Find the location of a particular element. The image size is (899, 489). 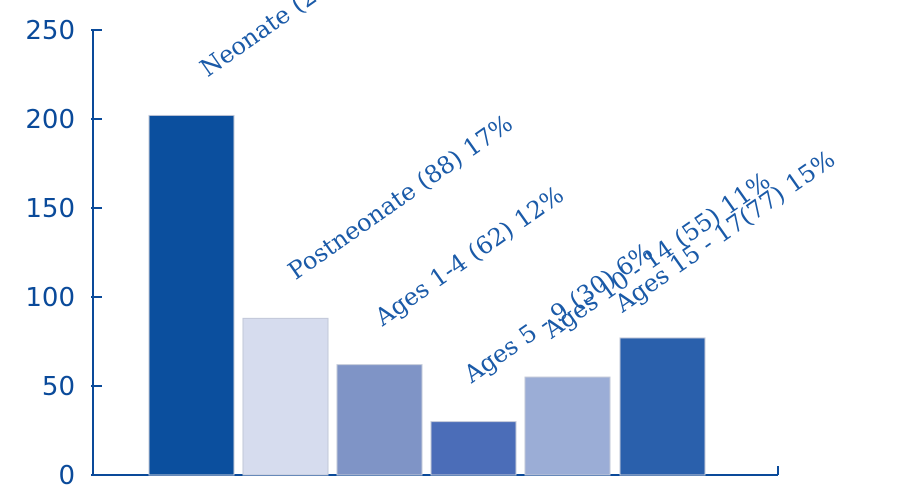

y-tick-label: 150 is located at coordinates (50, 209).